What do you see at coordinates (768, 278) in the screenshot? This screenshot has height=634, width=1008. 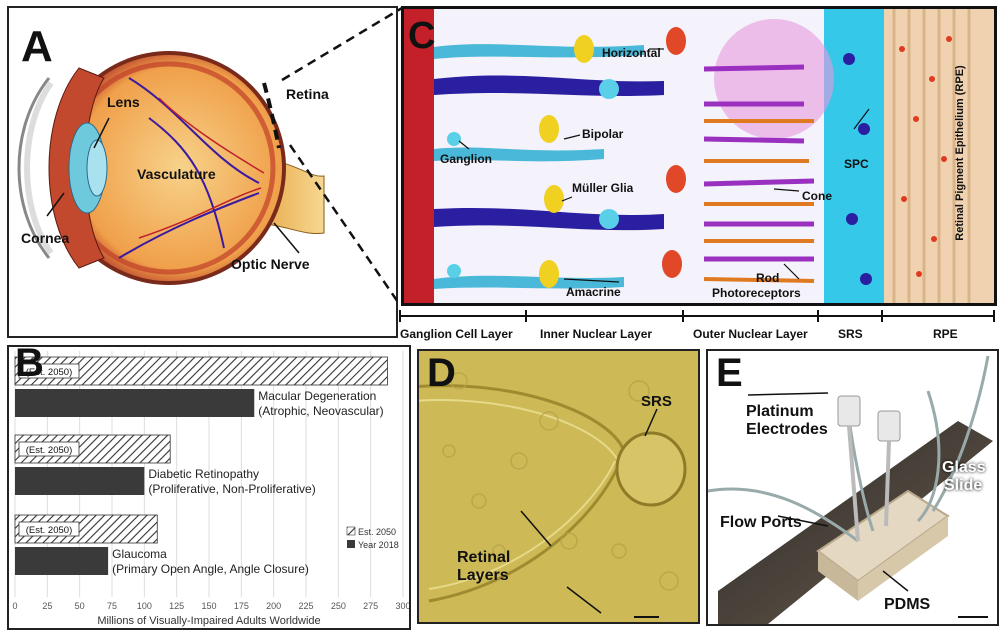 I see `rod-label: Rod` at bounding box center [768, 278].